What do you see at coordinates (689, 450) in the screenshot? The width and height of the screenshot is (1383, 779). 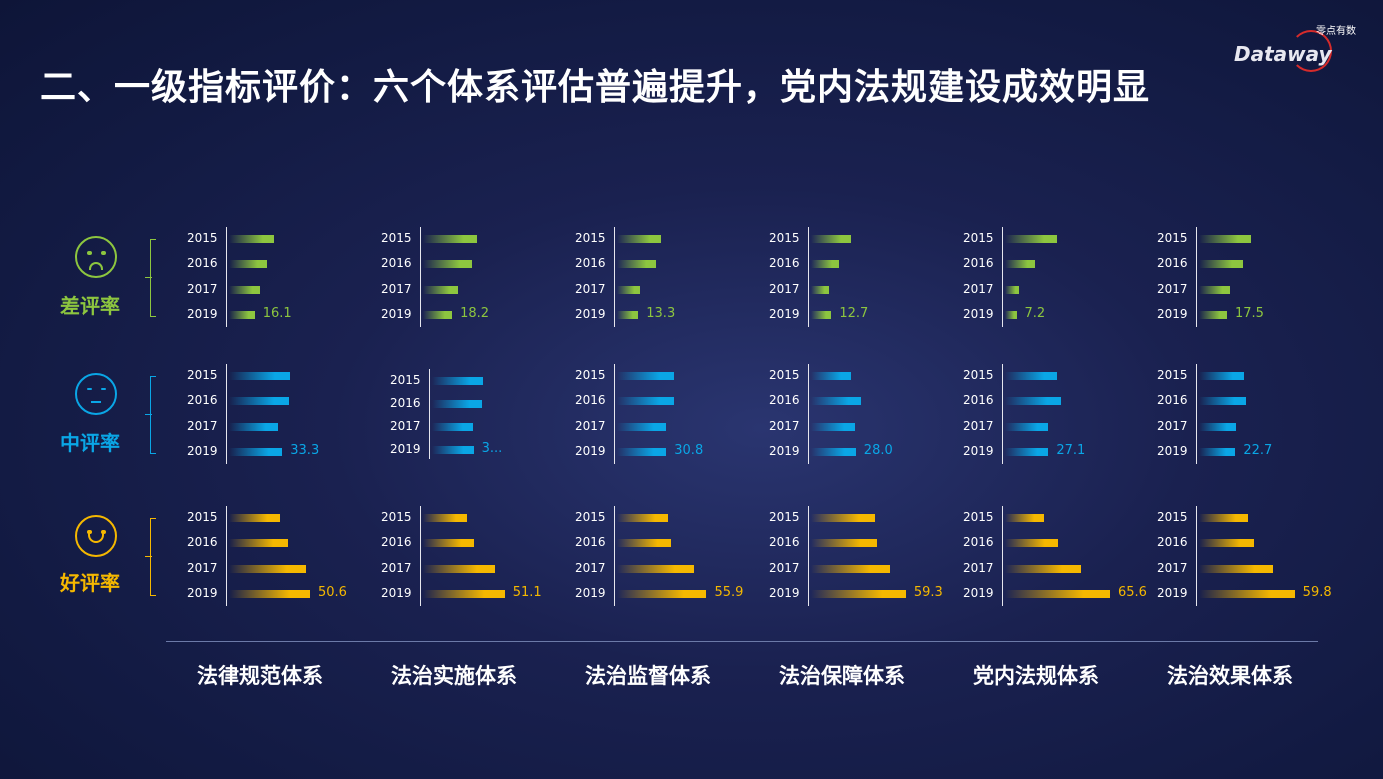 I see `value-label: 30.8` at bounding box center [689, 450].